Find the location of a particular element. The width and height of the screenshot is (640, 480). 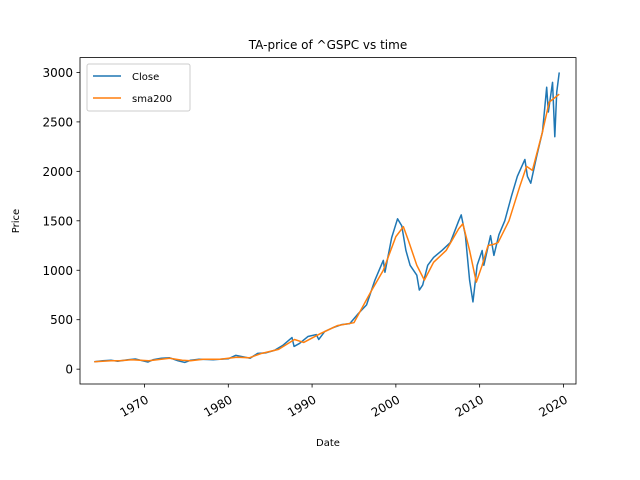

y-tick-label: 500 is located at coordinates (61, 320).